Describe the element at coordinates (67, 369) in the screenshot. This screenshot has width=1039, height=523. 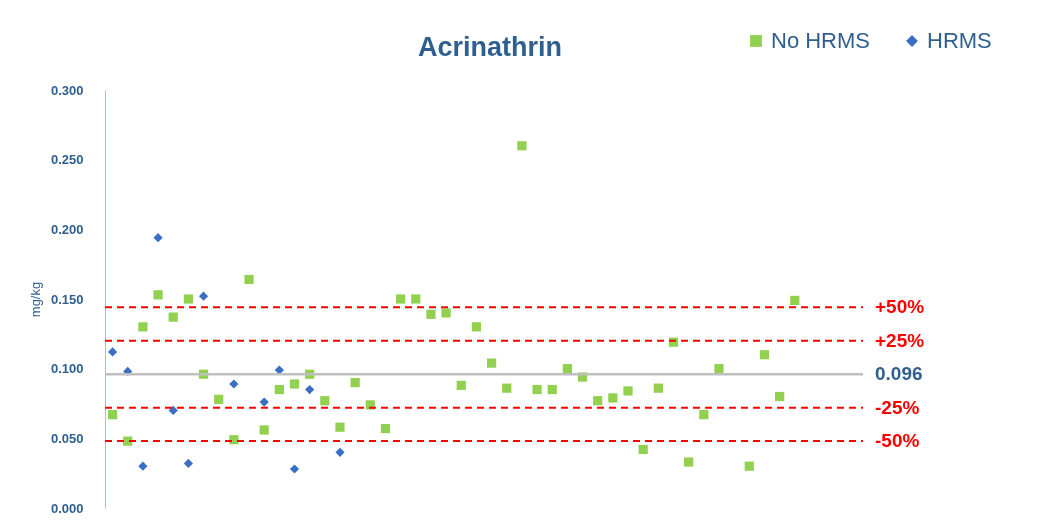
I see `y-tick-label: 0.100` at that location.